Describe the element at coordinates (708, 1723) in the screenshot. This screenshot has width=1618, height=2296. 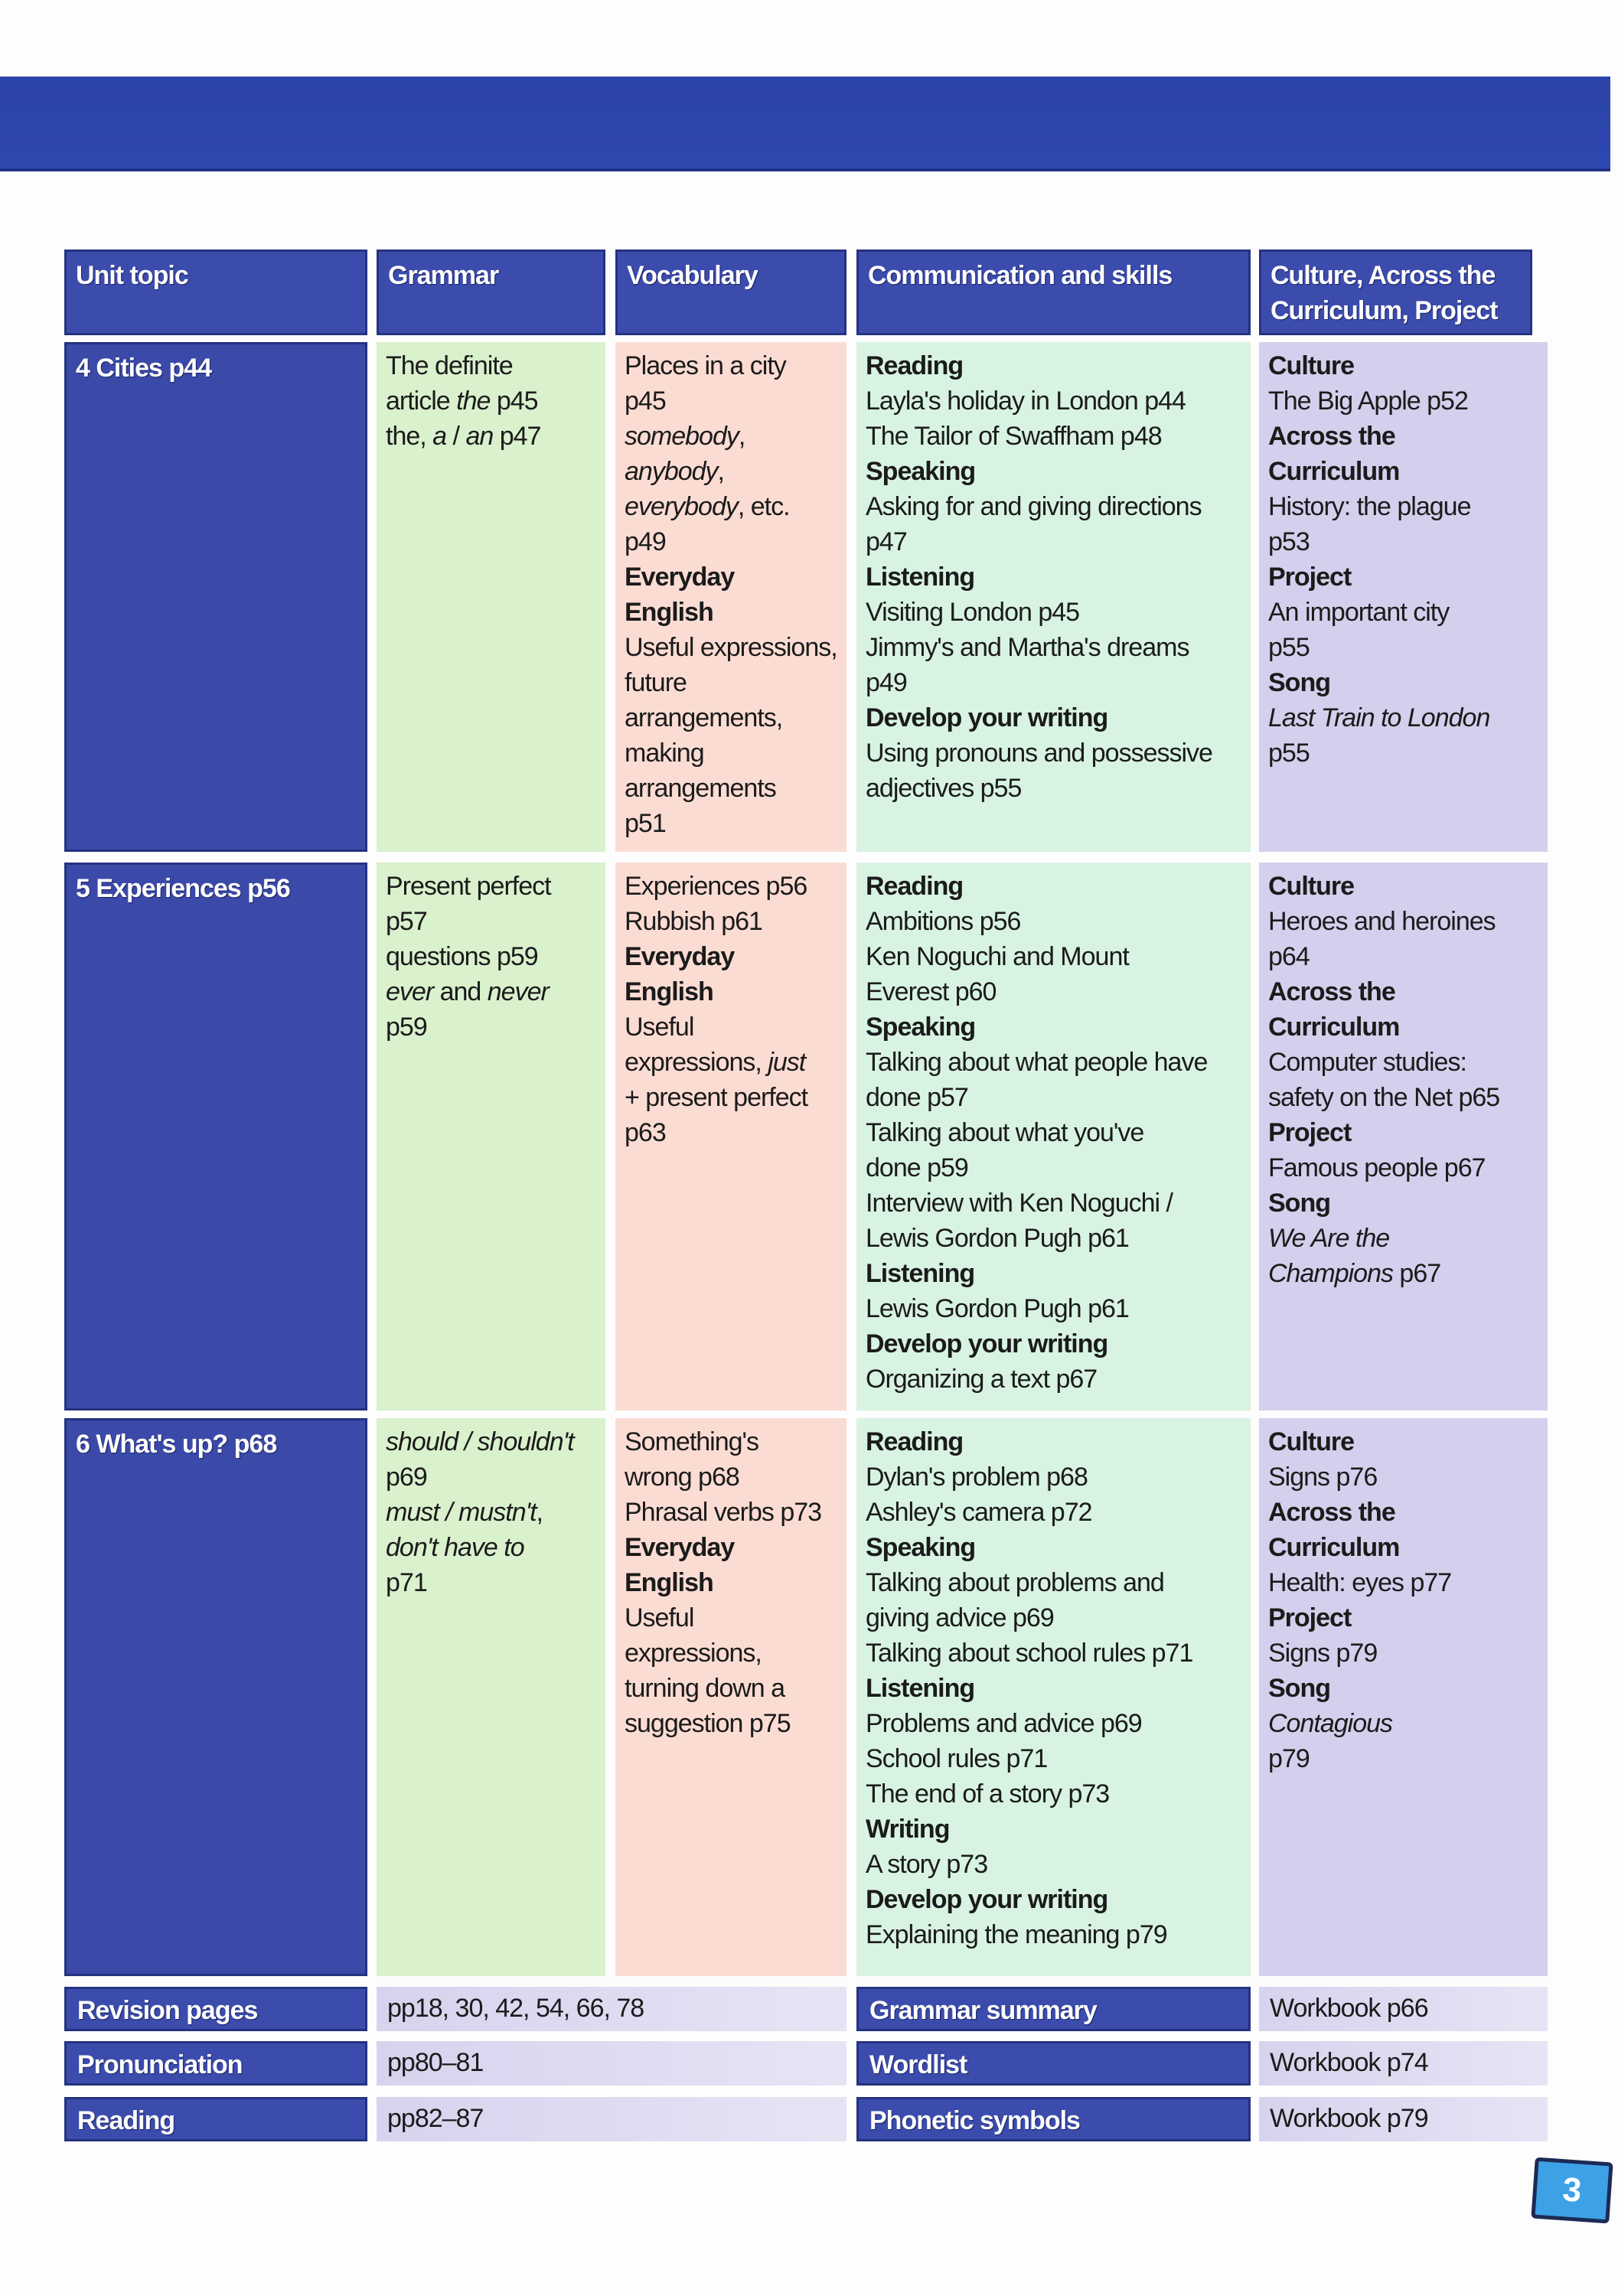
I see `vocabulary-line: suggestion p75` at that location.